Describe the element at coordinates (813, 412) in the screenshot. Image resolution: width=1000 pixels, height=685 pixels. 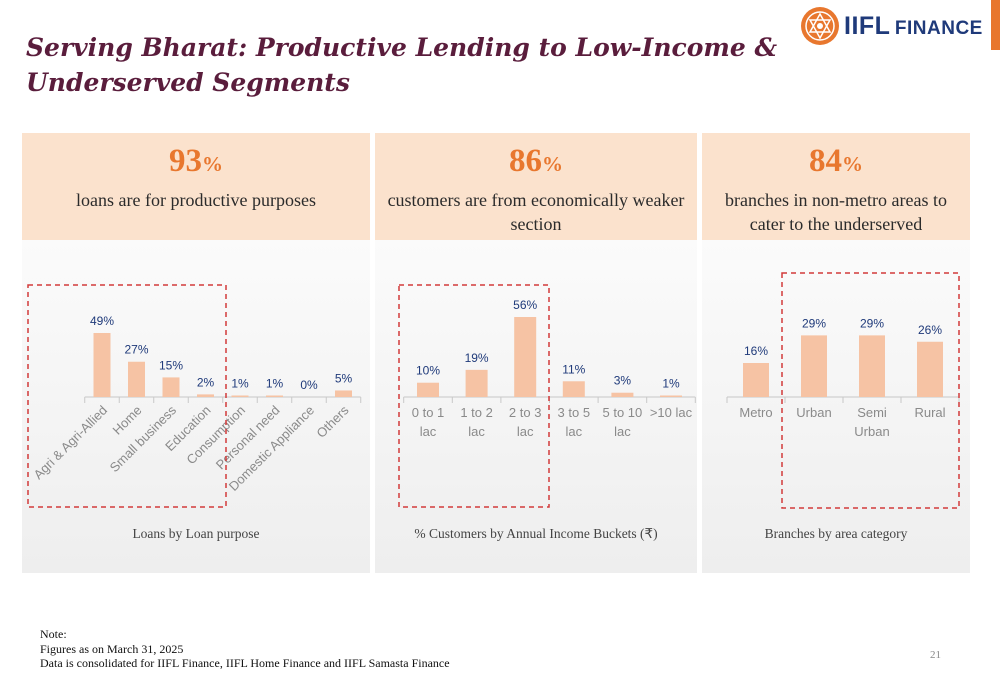
I see `tick-label-urban: Urban` at that location.